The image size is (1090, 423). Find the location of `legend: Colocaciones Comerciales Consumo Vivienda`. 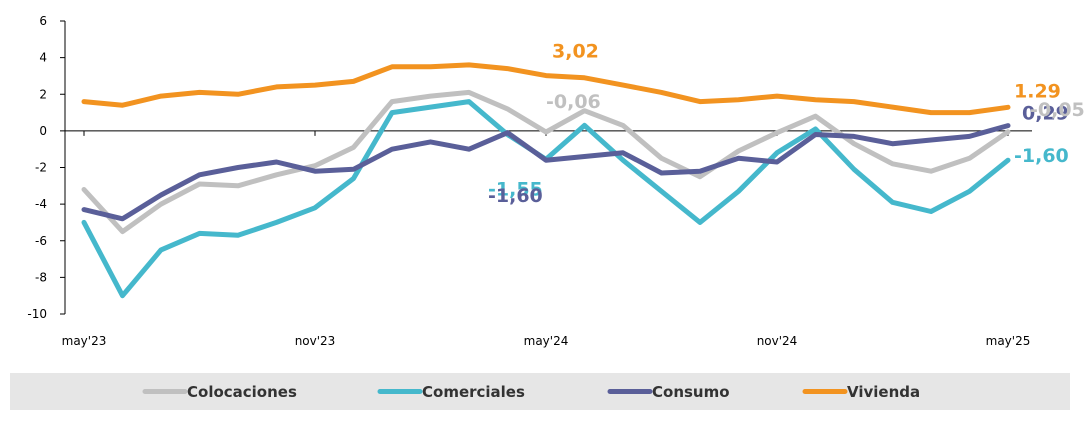

legend: Colocaciones Comerciales Consumo Vivienda is located at coordinates (540, 391).